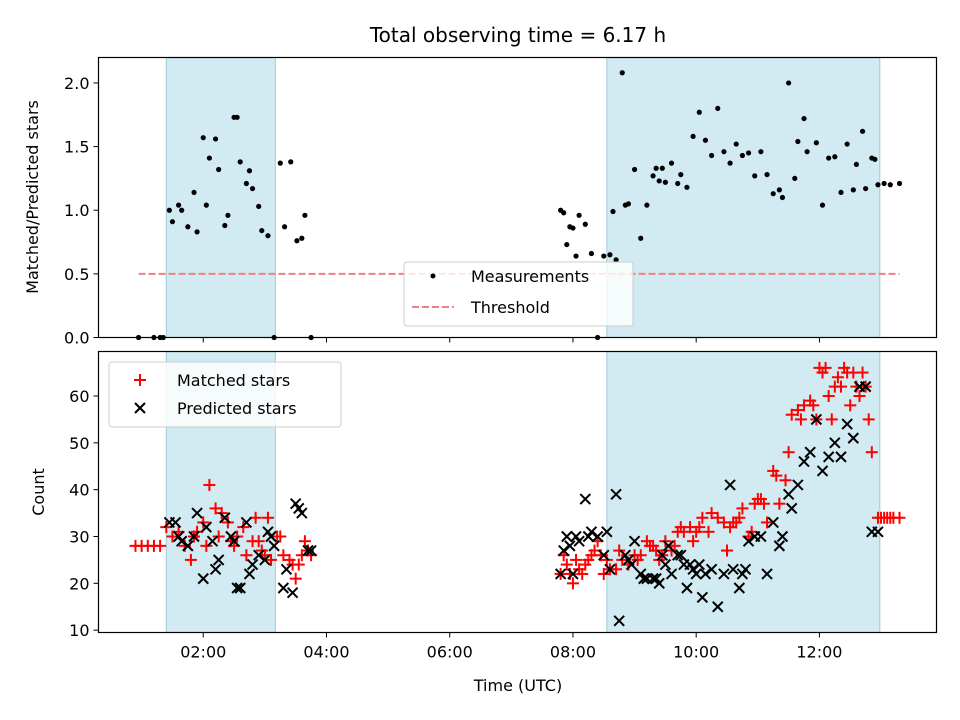 The image size is (960, 720). What do you see at coordinates (140, 380) in the screenshot?
I see `legend-matched-marker` at bounding box center [140, 380].